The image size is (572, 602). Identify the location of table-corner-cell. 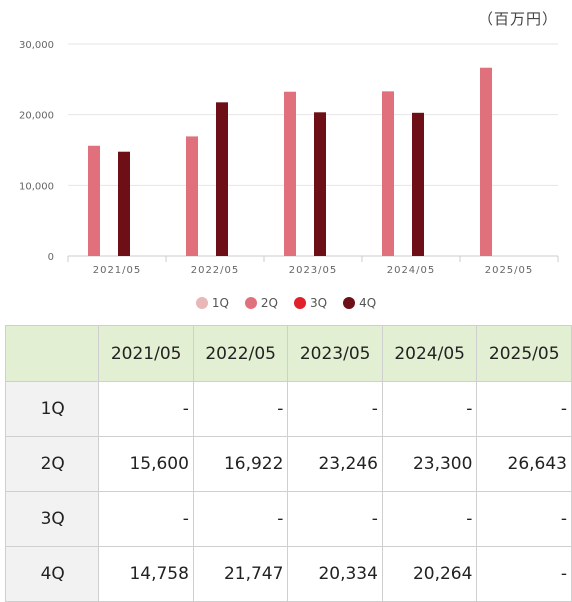
(52, 353).